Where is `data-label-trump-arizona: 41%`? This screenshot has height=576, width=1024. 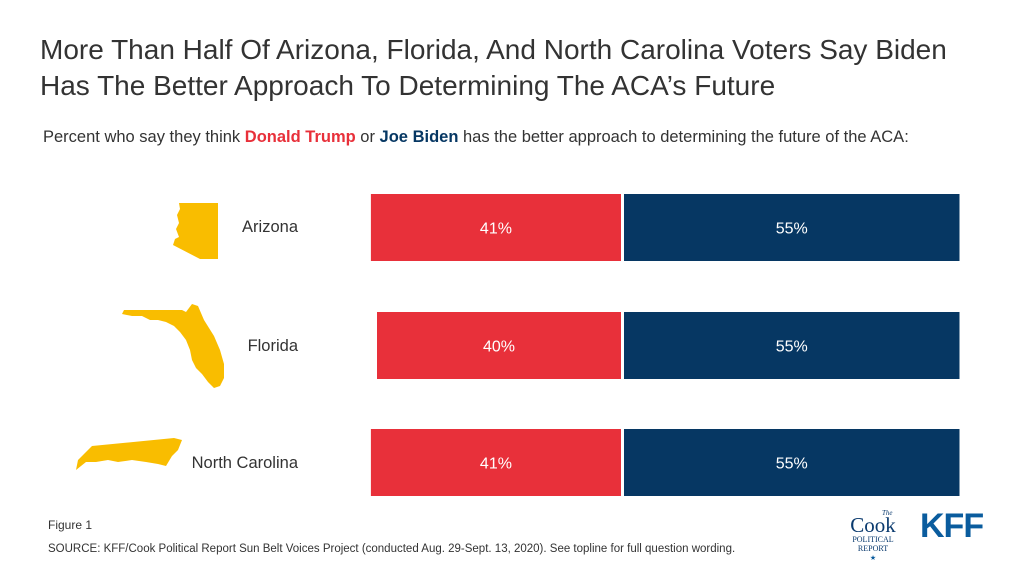
data-label-trump-arizona: 41% is located at coordinates (496, 229).